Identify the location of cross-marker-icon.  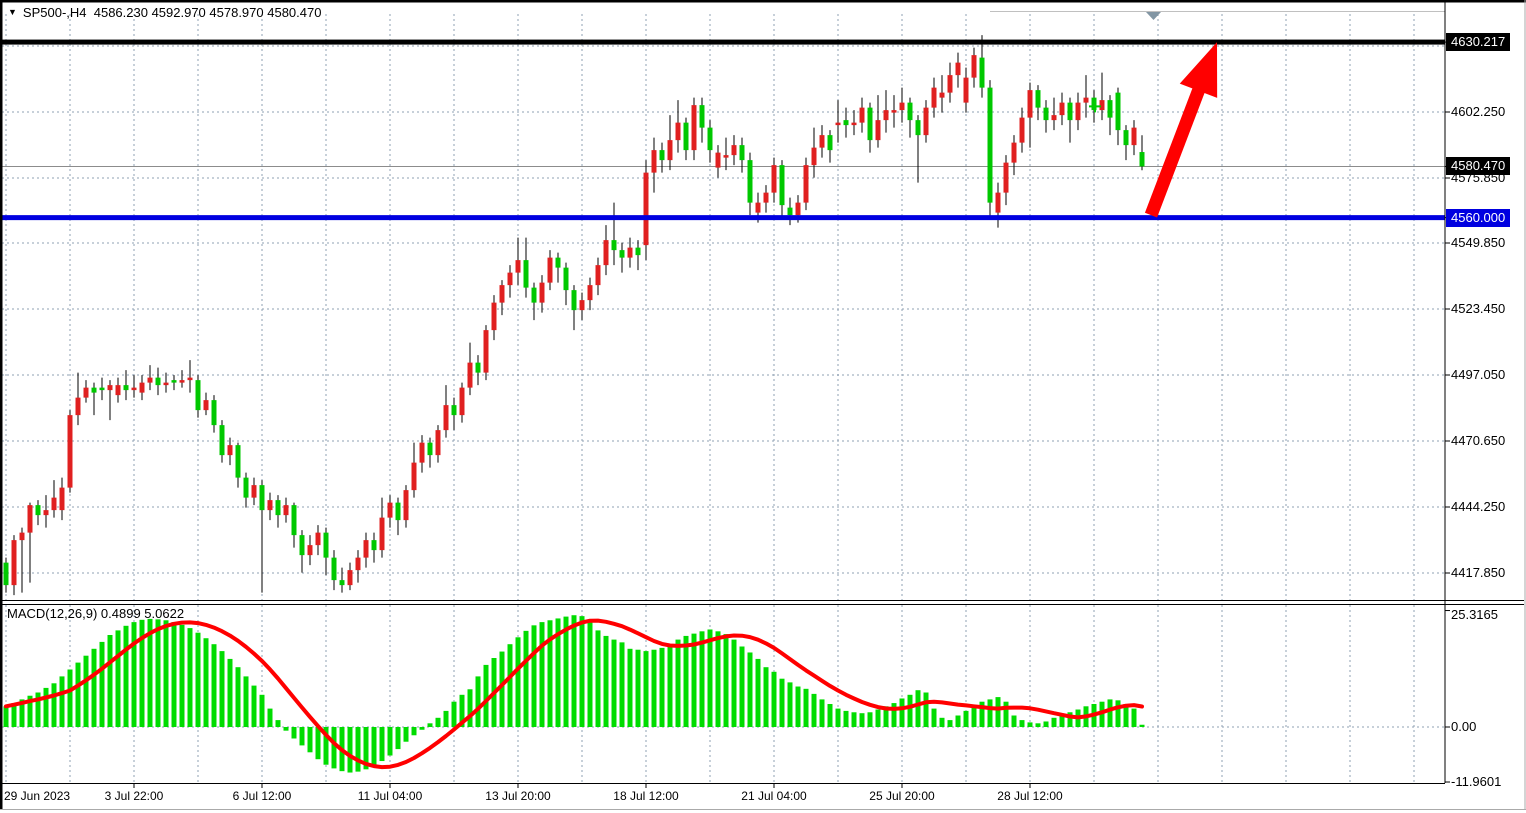
(1095, 106).